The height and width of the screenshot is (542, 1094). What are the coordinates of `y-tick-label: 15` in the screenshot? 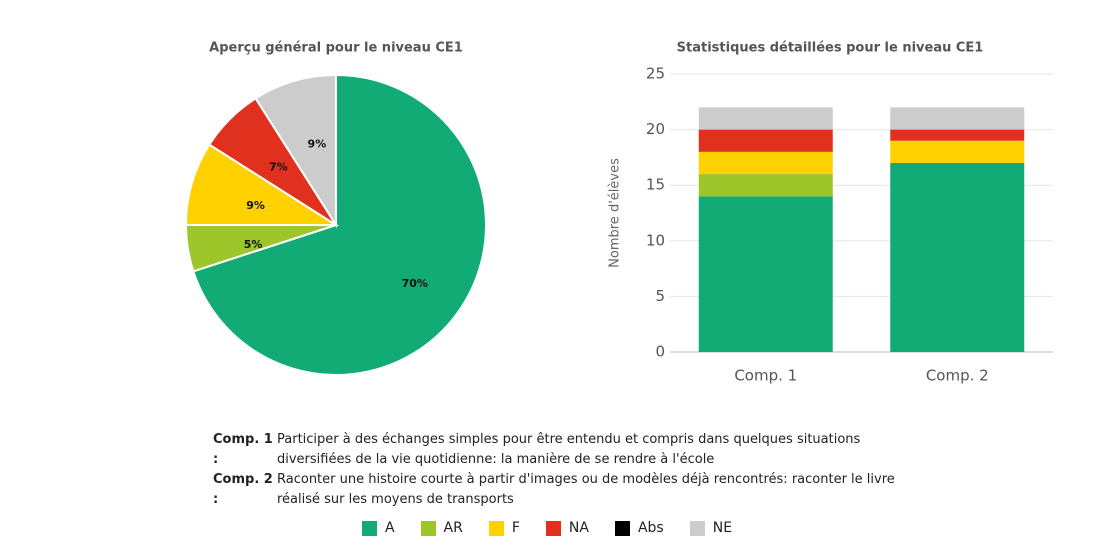 It's located at (655, 185).